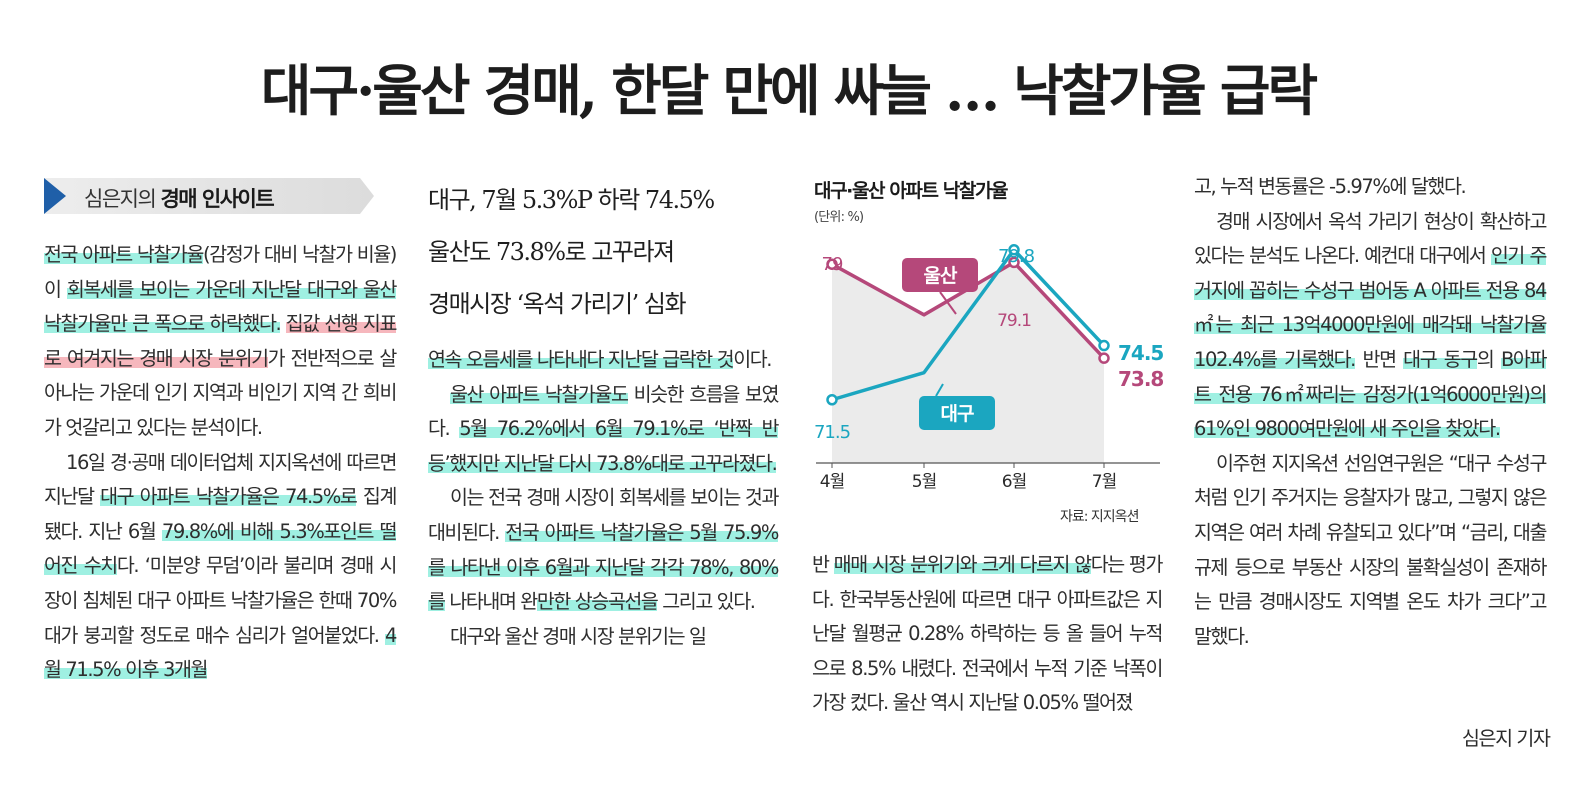 The width and height of the screenshot is (1576, 798). Describe the element at coordinates (706, 602) in the screenshot. I see `text-run: 그리고 있다.` at that location.